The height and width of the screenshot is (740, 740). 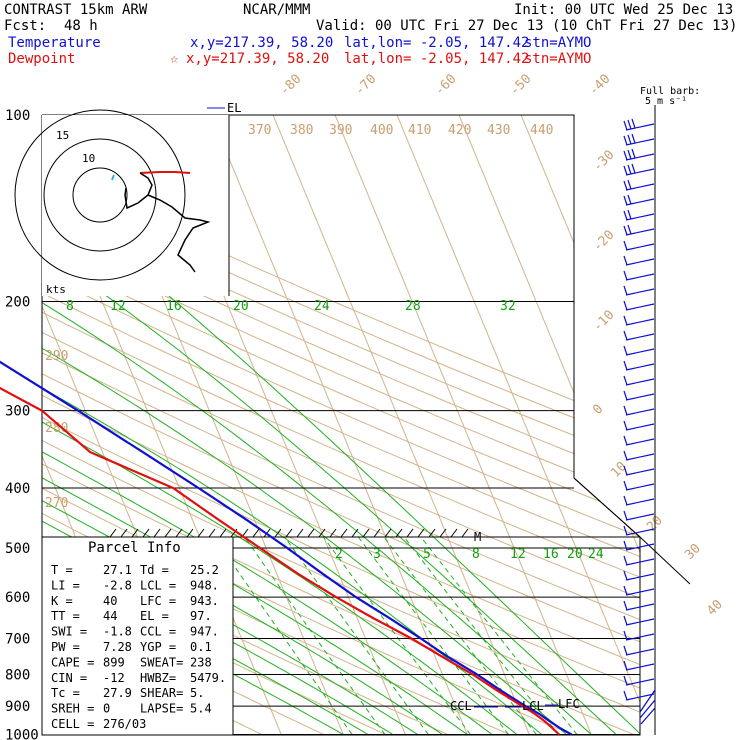 What do you see at coordinates (72, 724) in the screenshot?
I see `parcel-row-left-label: CELL =` at bounding box center [72, 724].